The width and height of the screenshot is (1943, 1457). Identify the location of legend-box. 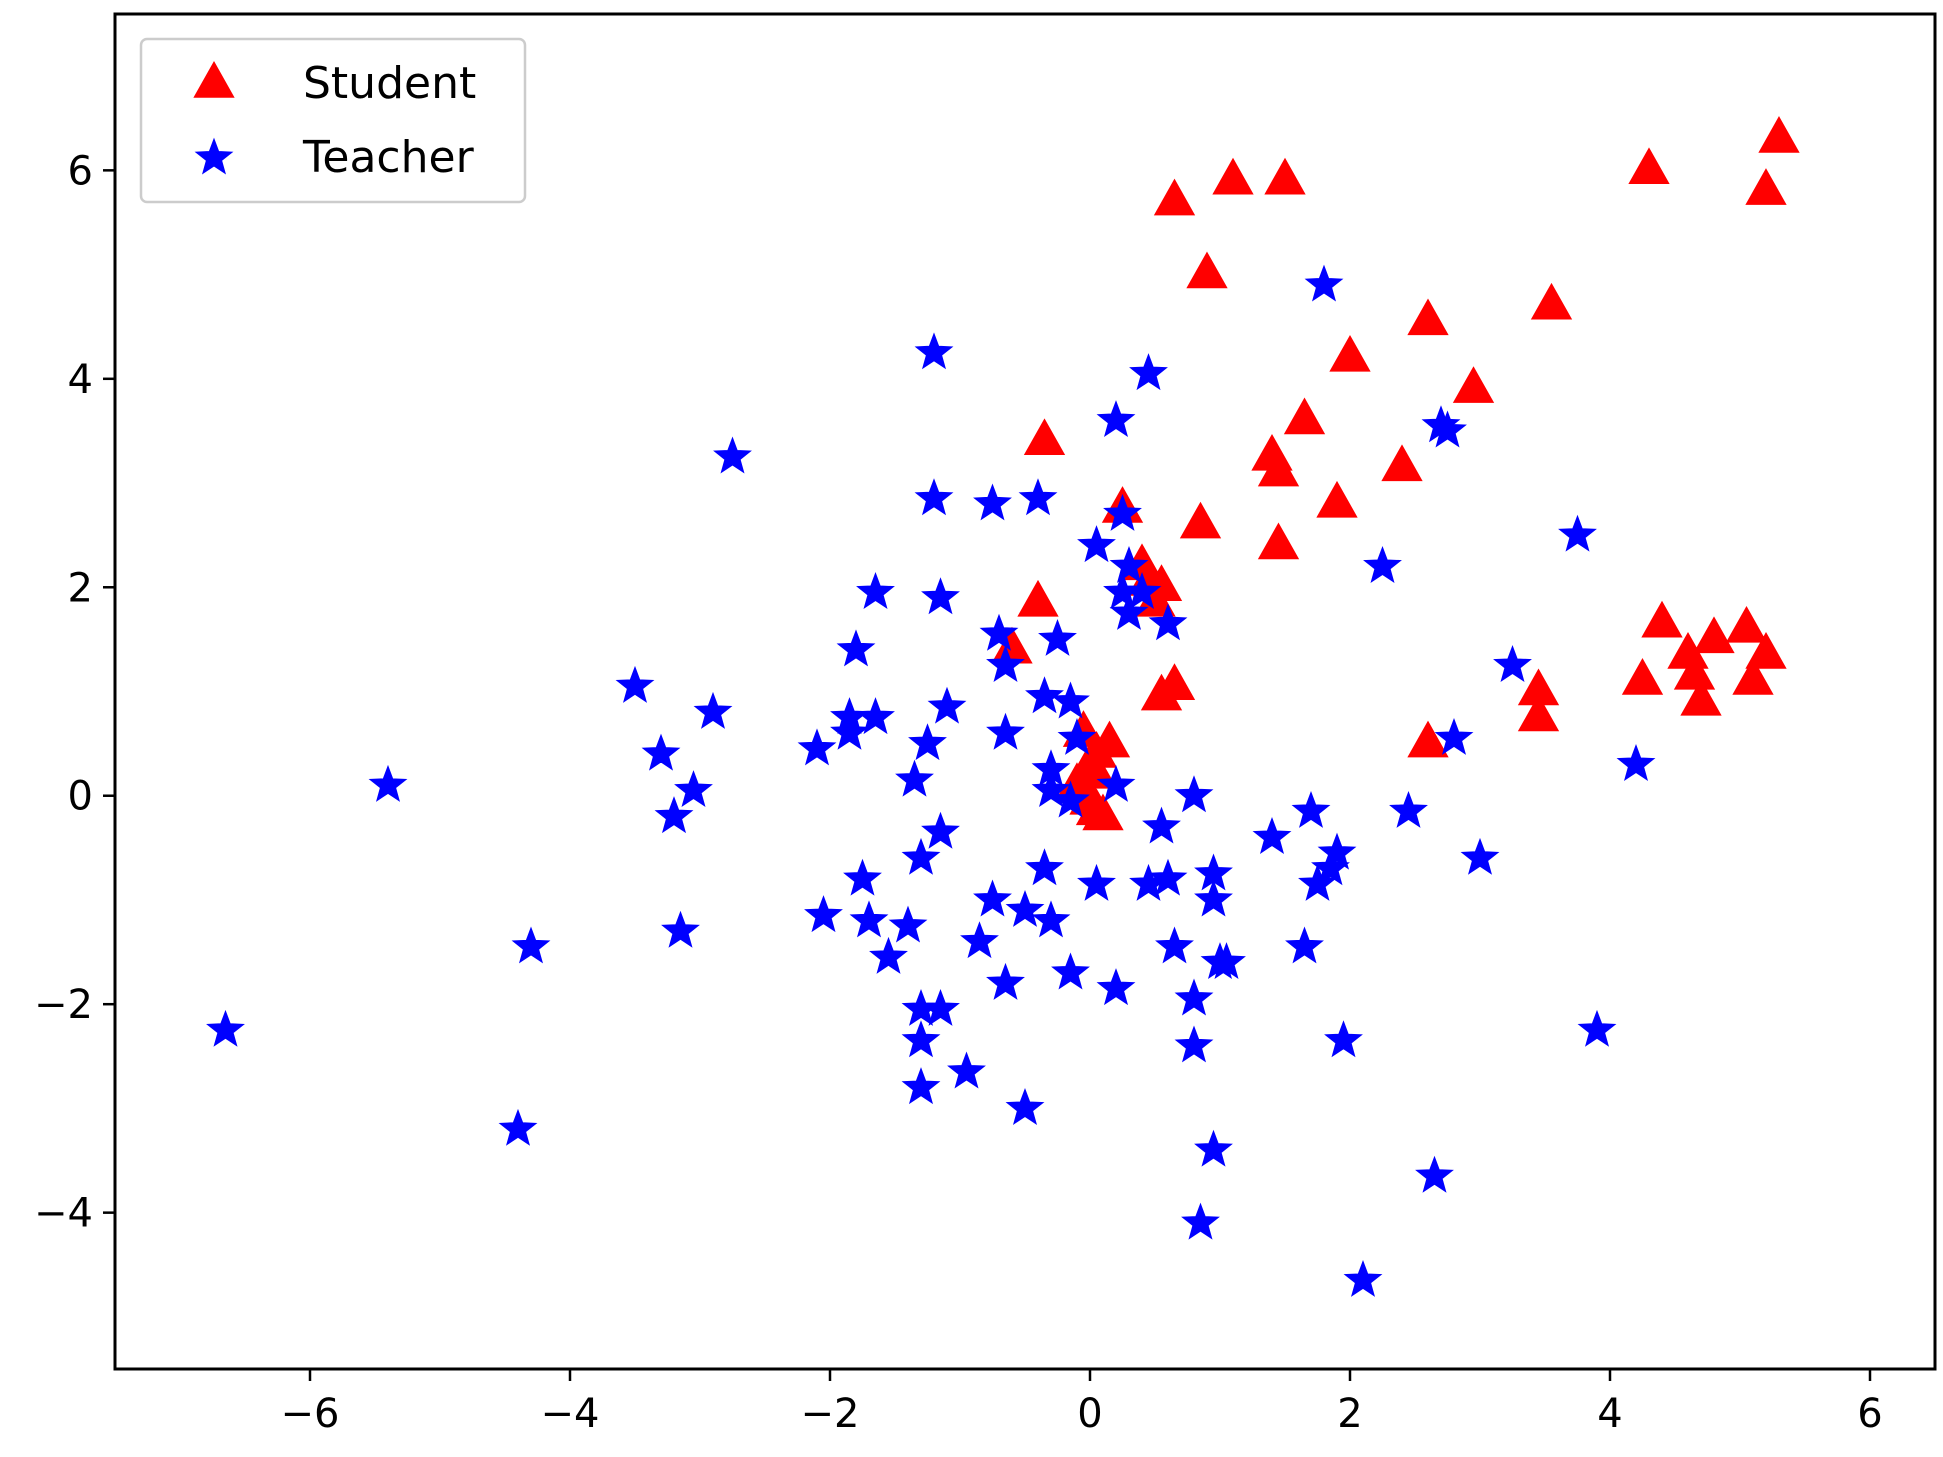
(333, 120).